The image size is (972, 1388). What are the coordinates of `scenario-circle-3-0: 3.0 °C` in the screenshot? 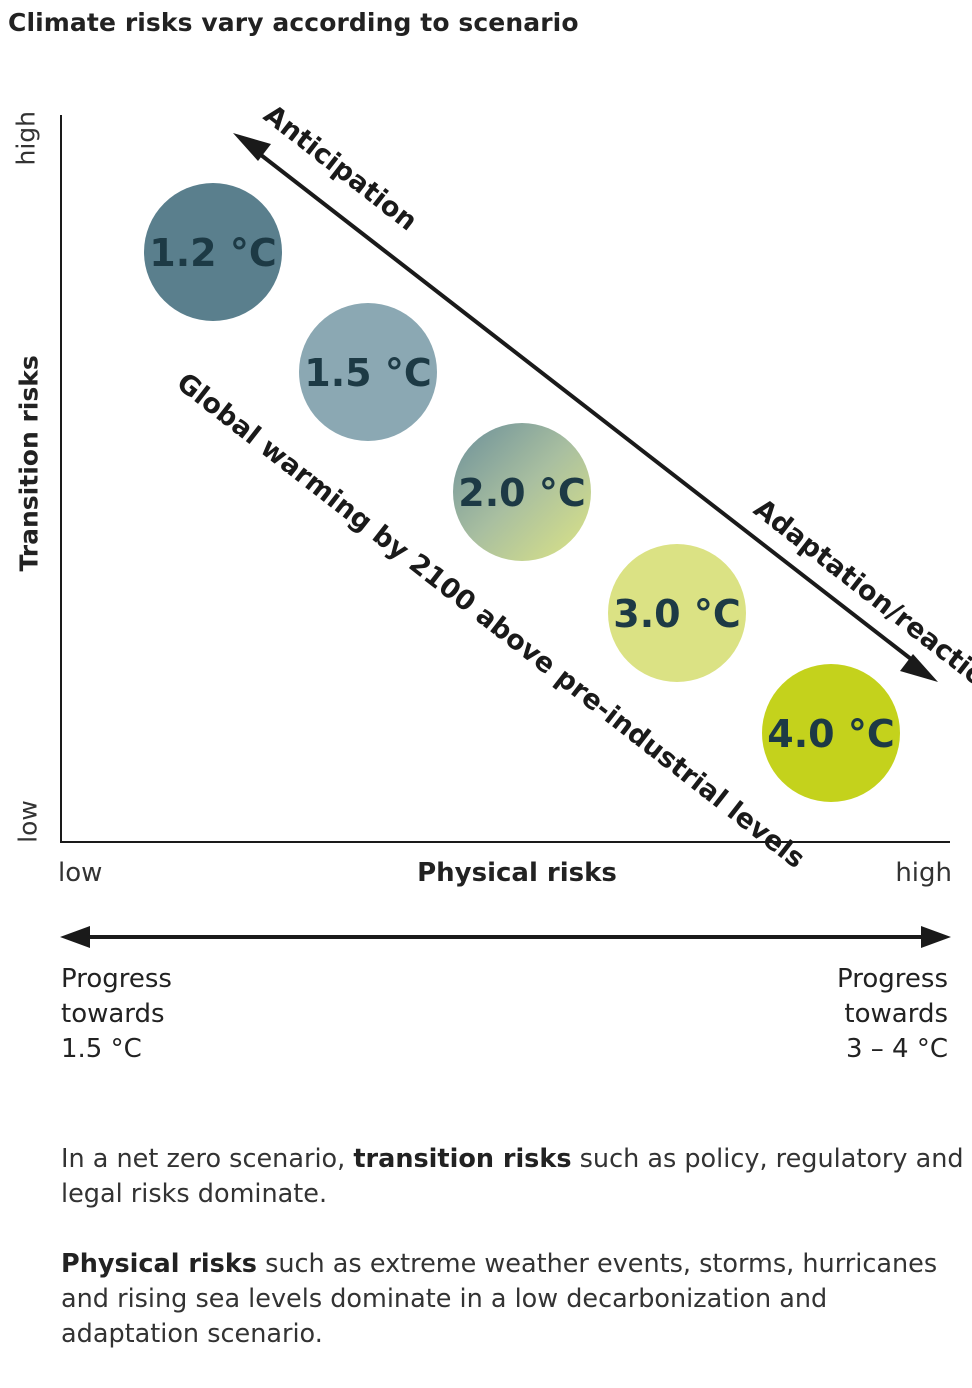 It's located at (677, 613).